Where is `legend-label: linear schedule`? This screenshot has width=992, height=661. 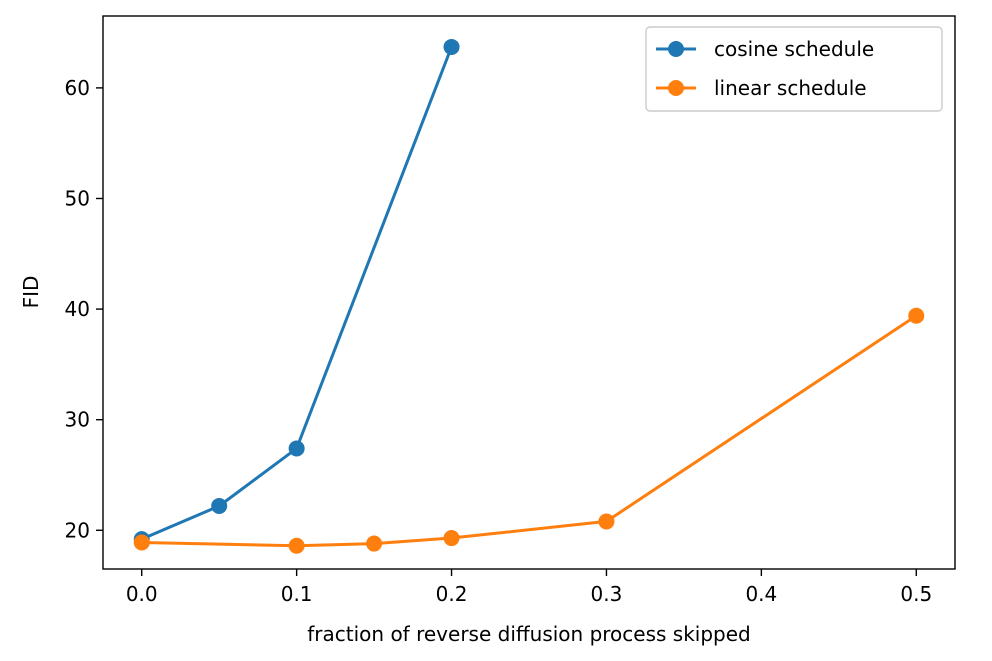
legend-label: linear schedule is located at coordinates (790, 88).